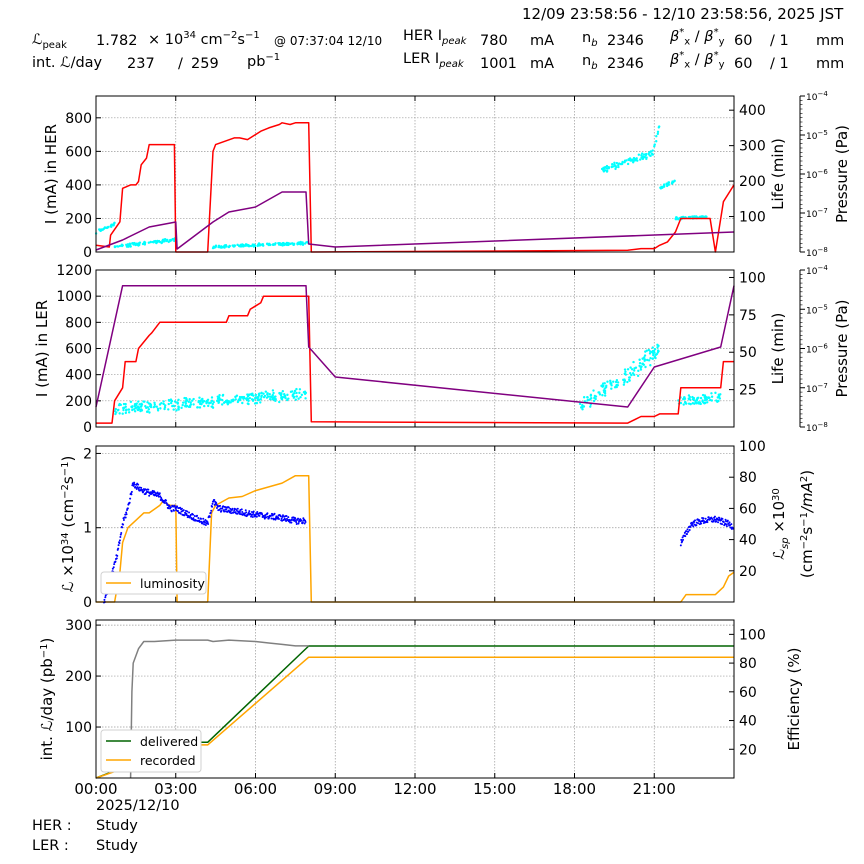  What do you see at coordinates (752, 111) in the screenshot?
I see `y2-tick-label: 400` at bounding box center [752, 111].